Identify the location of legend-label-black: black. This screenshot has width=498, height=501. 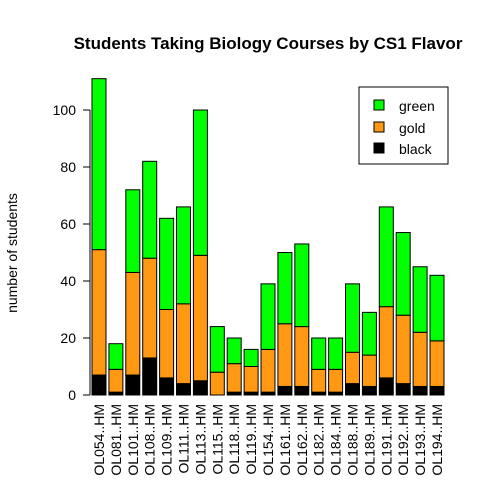
(416, 149).